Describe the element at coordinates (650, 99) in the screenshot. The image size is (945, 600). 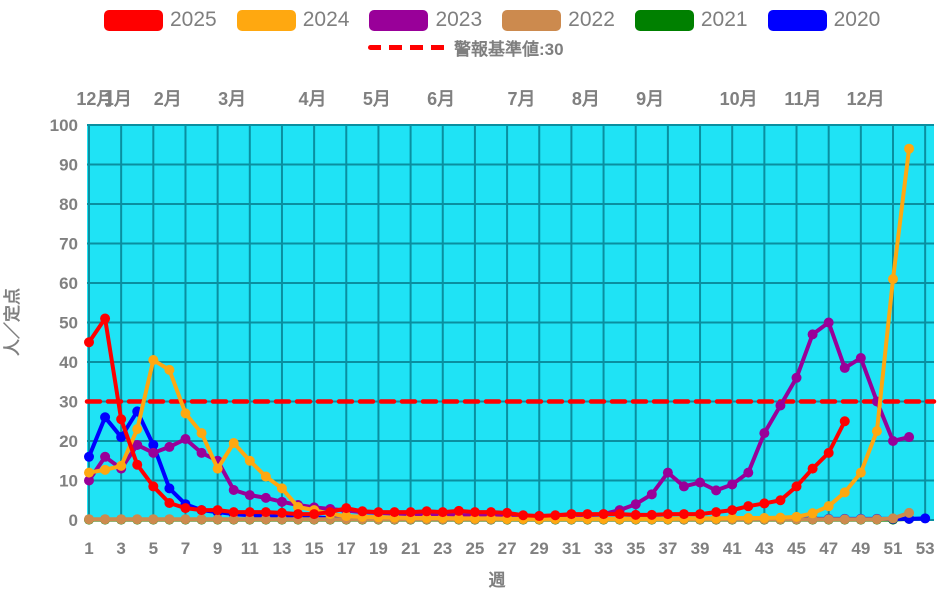
I see `month-label: 9月` at that location.